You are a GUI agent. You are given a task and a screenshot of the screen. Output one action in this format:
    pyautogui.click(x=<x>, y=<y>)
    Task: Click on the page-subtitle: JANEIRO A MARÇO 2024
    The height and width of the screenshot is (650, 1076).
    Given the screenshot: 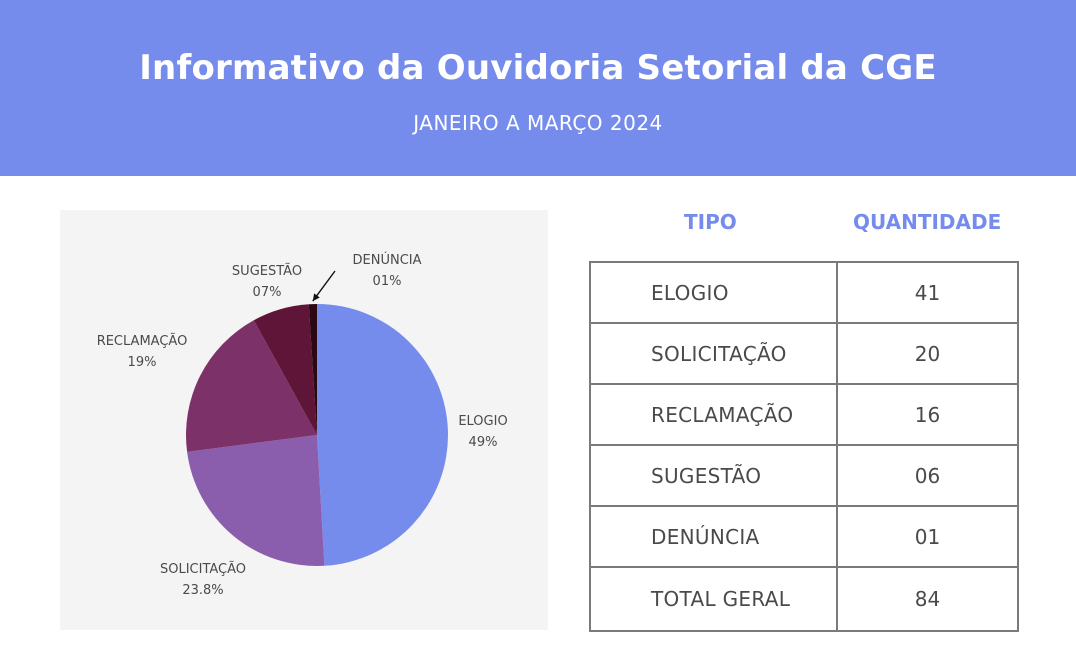 What is the action you would take?
    pyautogui.click(x=538, y=123)
    